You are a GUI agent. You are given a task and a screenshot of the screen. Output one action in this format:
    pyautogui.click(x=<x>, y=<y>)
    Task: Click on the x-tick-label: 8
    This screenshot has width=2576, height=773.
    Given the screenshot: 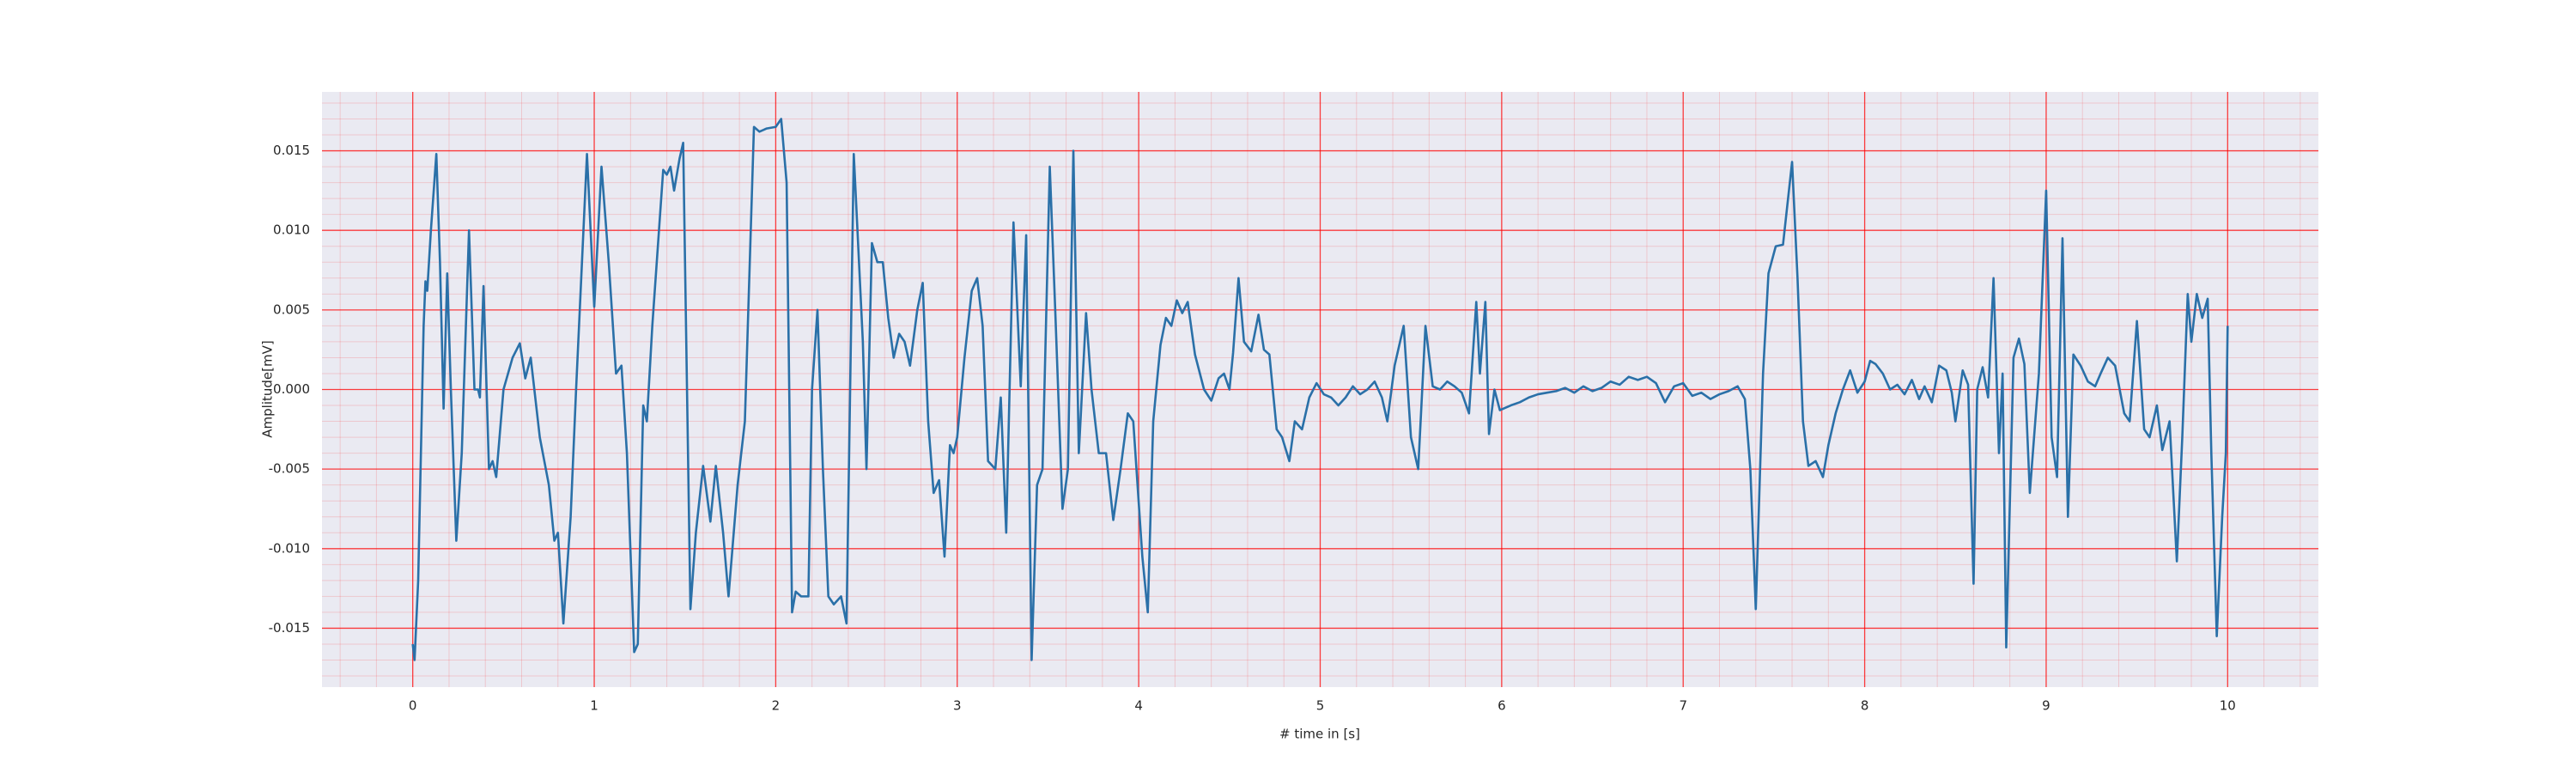 What is the action you would take?
    pyautogui.click(x=1865, y=706)
    